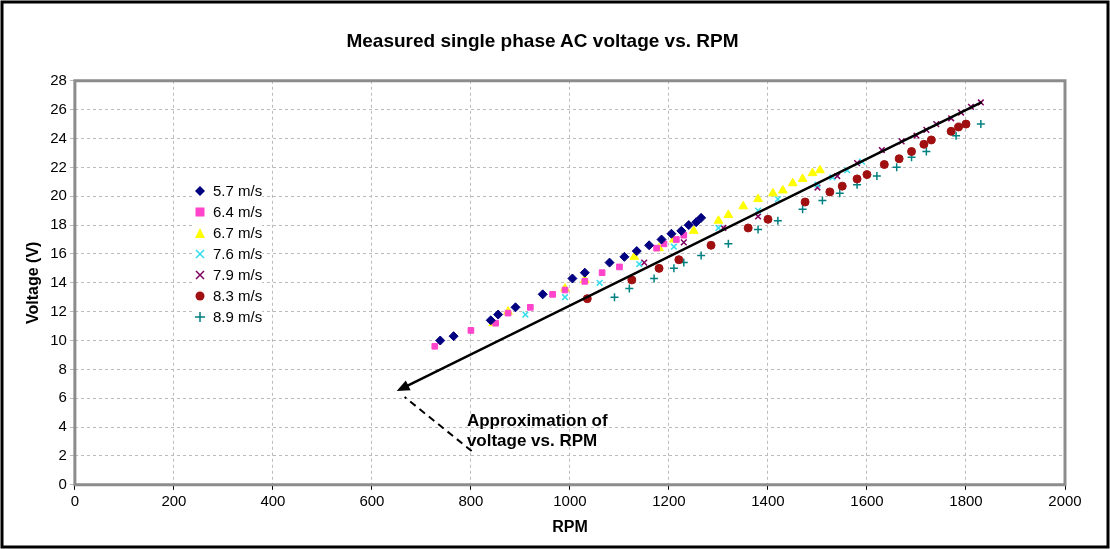 This screenshot has height=549, width=1110. Describe the element at coordinates (62, 397) in the screenshot. I see `y-tick-label: 6` at that location.